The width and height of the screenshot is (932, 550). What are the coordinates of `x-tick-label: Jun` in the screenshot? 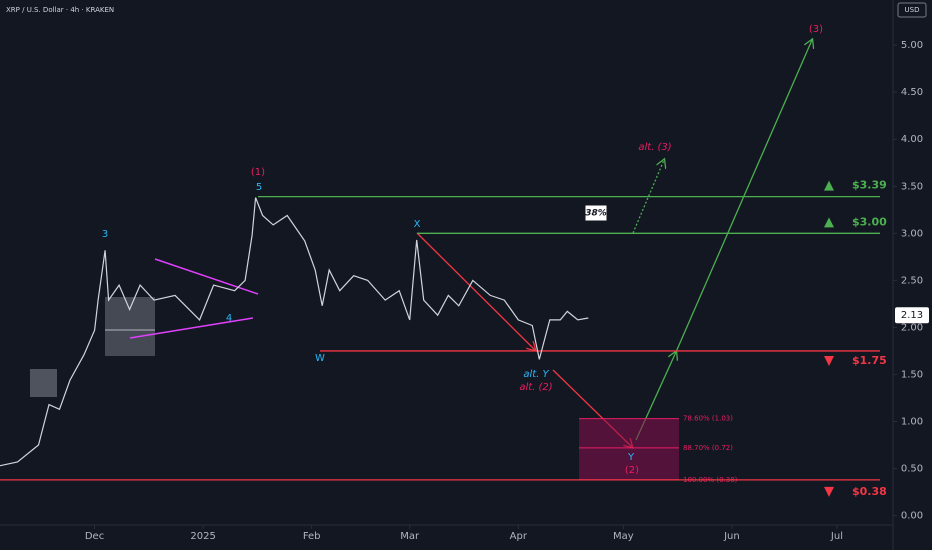 It's located at (731, 536).